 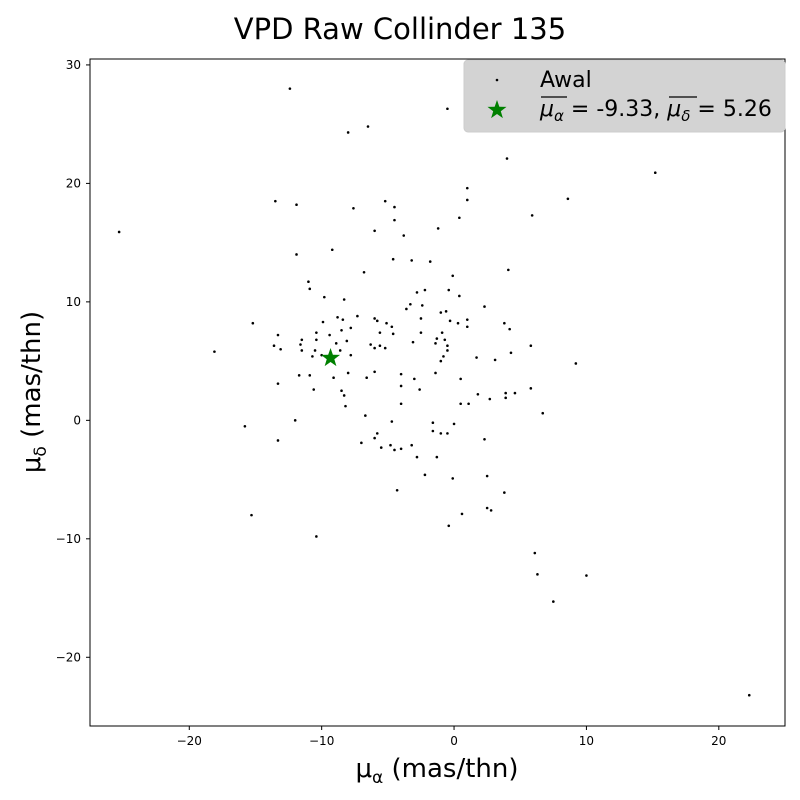 I want to click on x-tick-label: 10, so click(x=586, y=741).